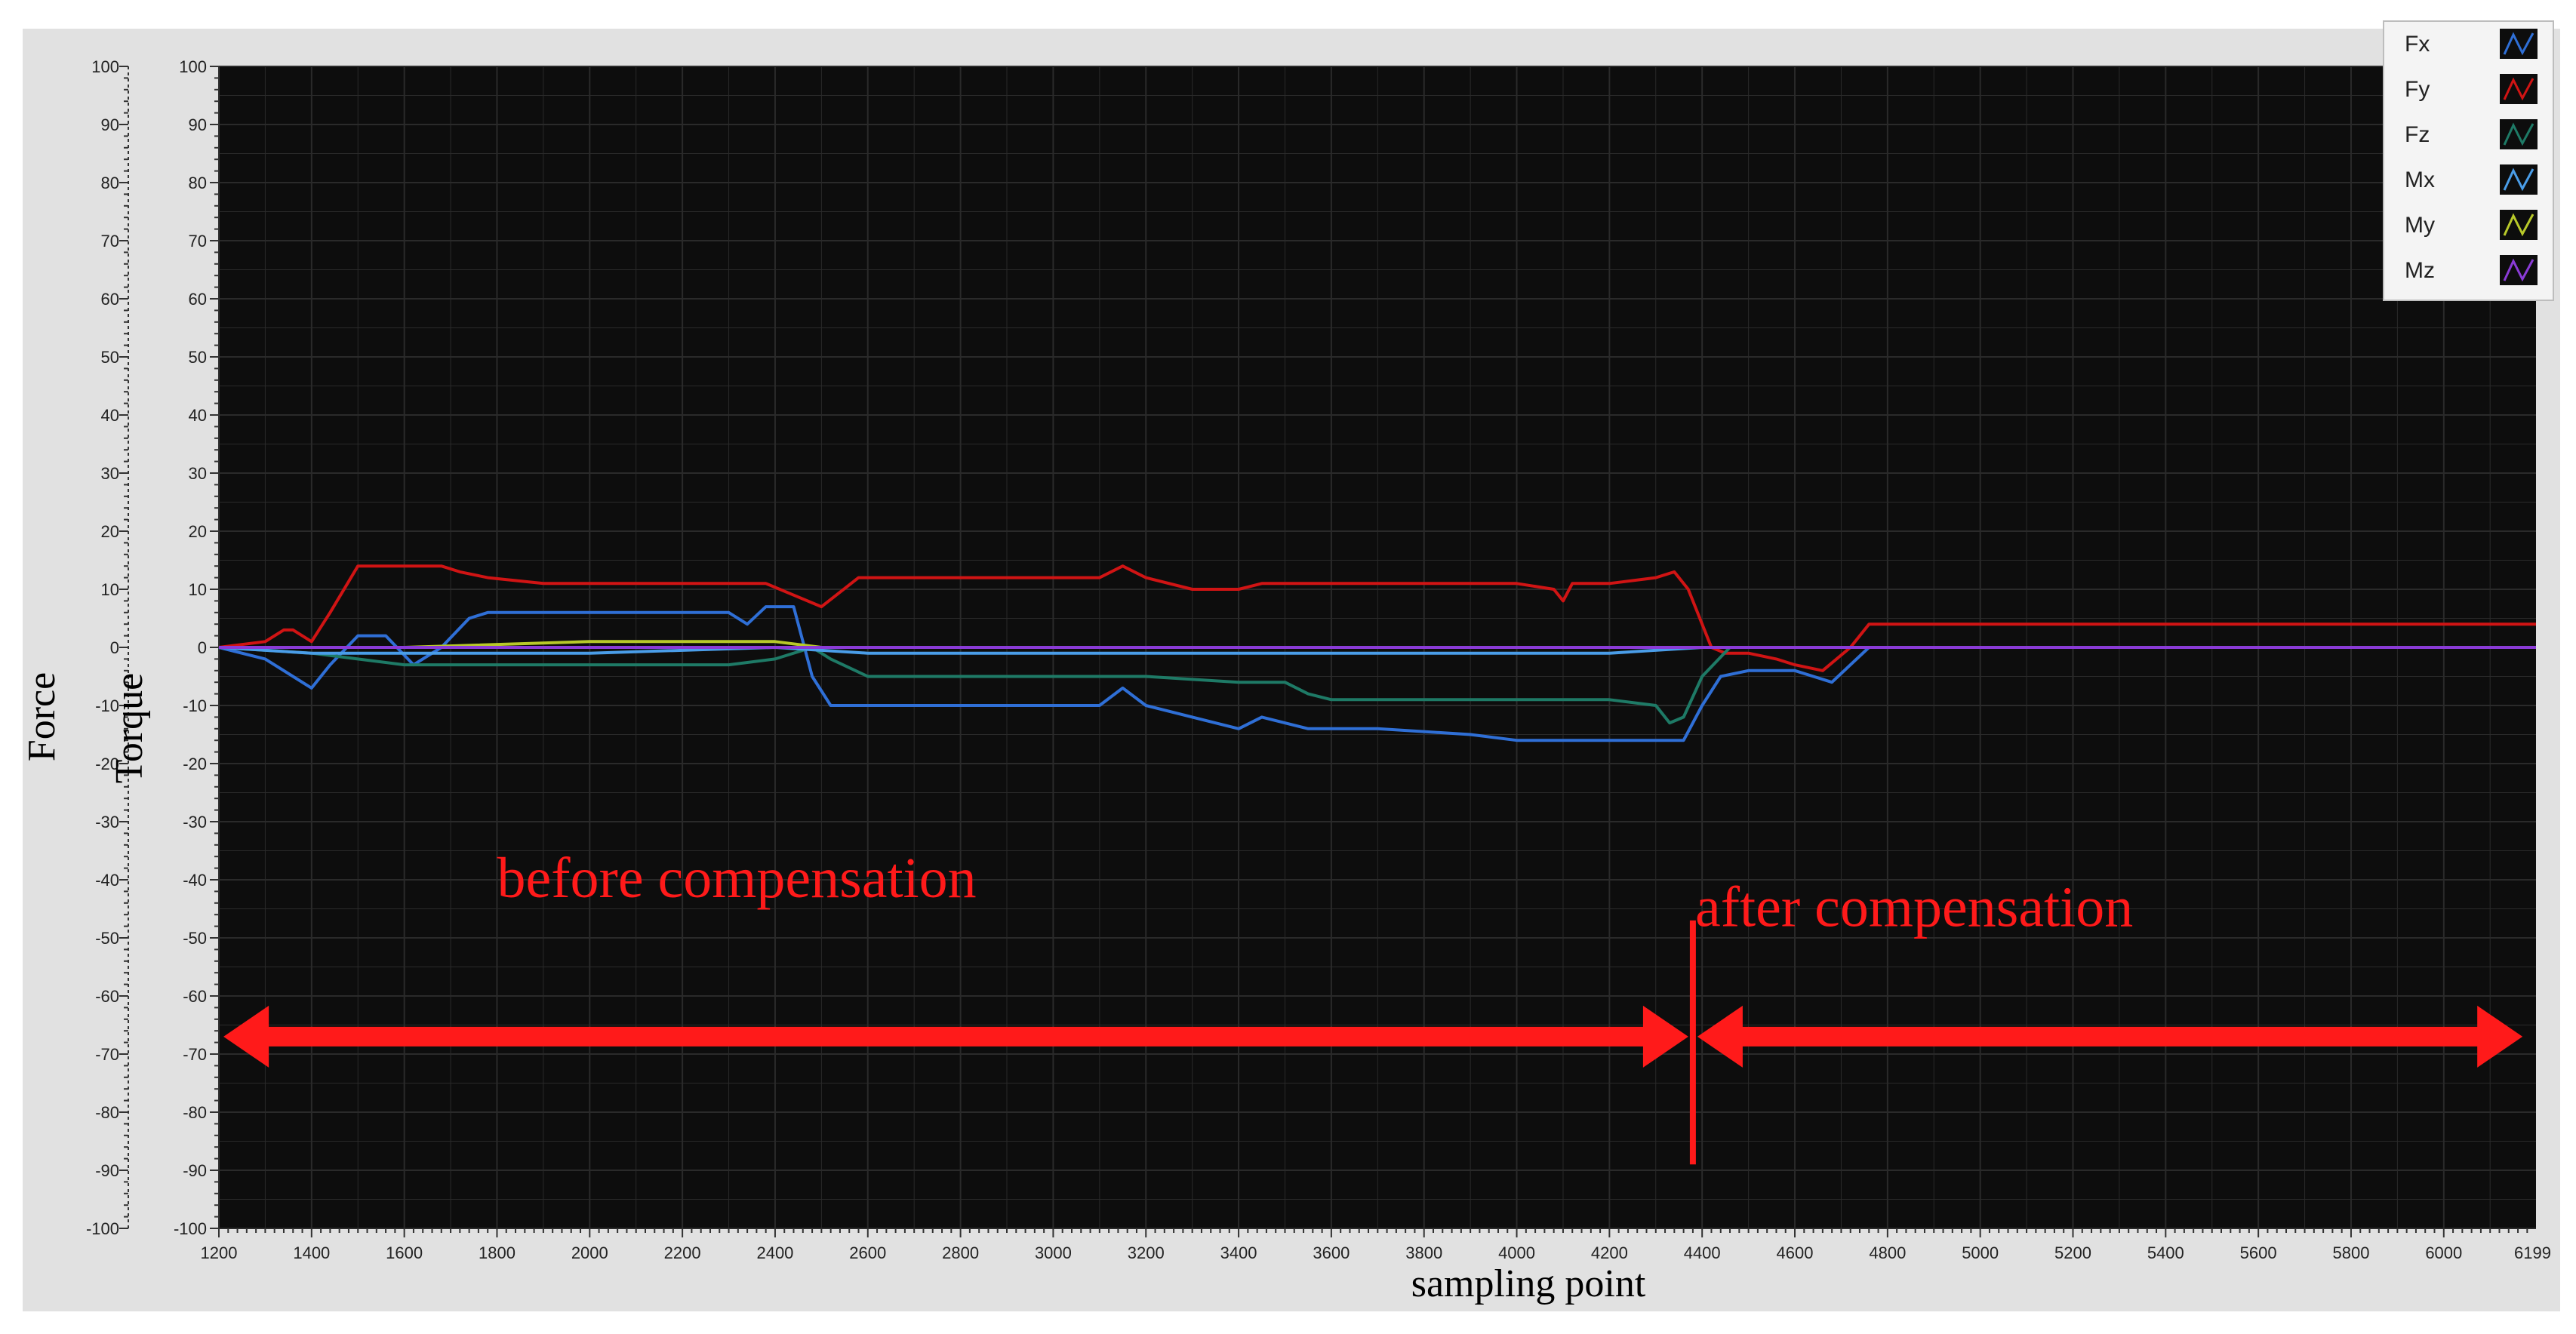  I want to click on legend: Fx Fy Fz Mx My Mz, so click(2468, 160).